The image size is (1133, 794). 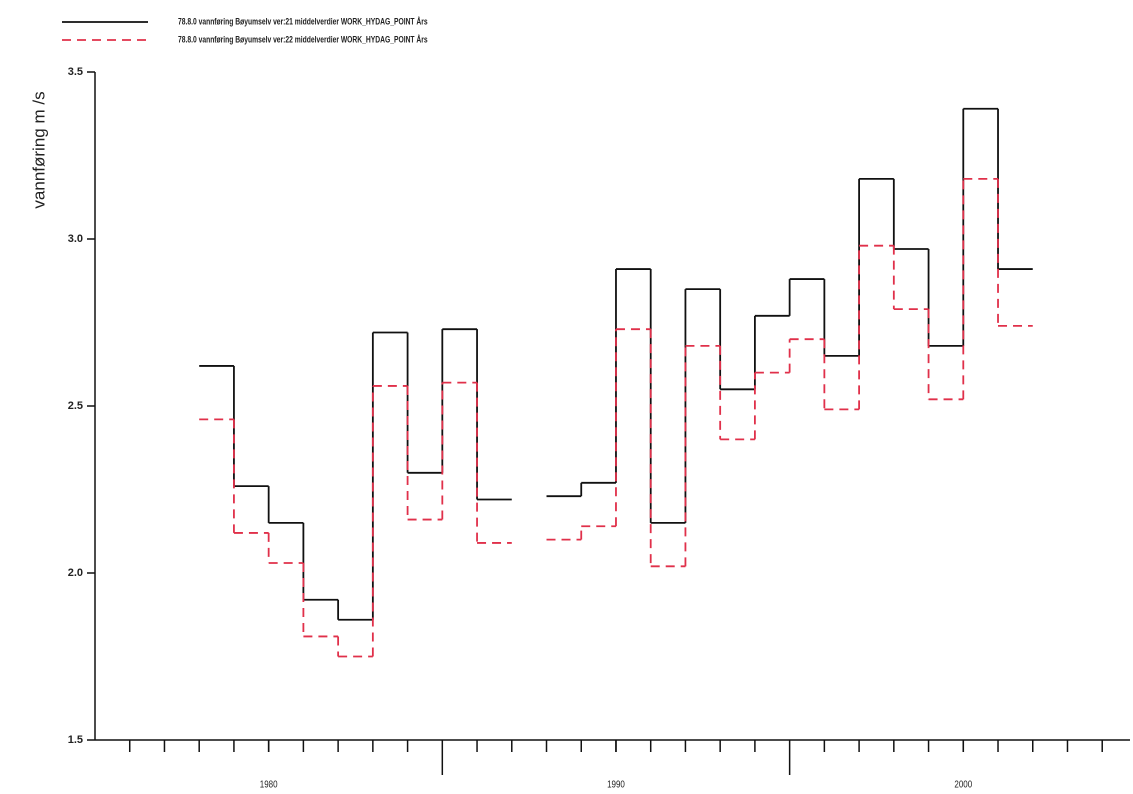 I want to click on x-tick-label: 1990, so click(x=616, y=784).